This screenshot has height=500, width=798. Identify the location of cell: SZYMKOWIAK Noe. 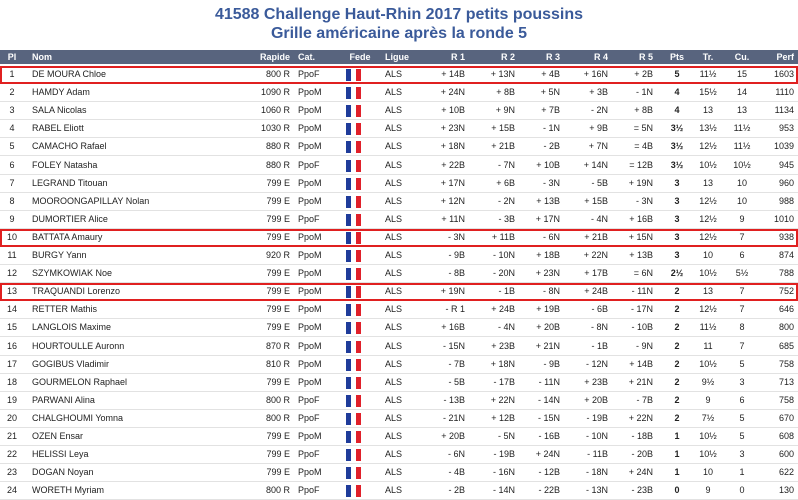
(72, 273).